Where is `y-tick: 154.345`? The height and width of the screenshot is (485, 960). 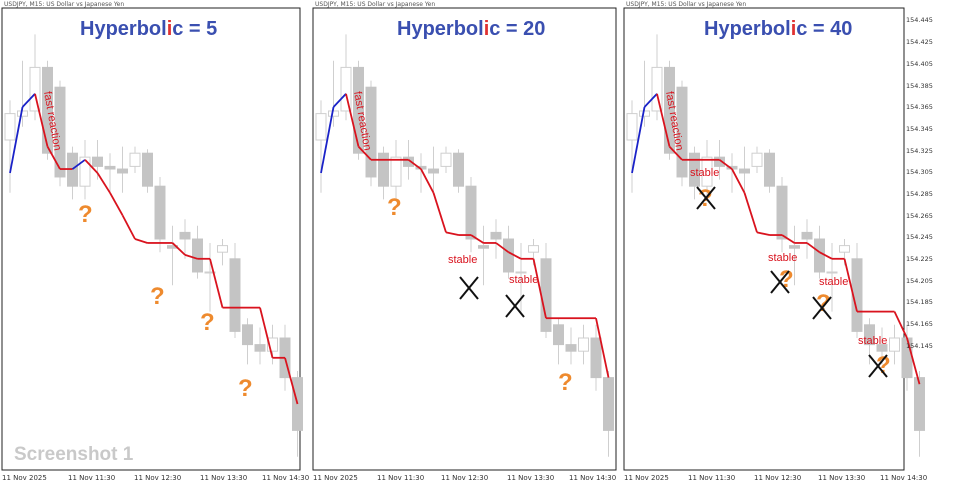 y-tick: 154.345 is located at coordinates (919, 129).